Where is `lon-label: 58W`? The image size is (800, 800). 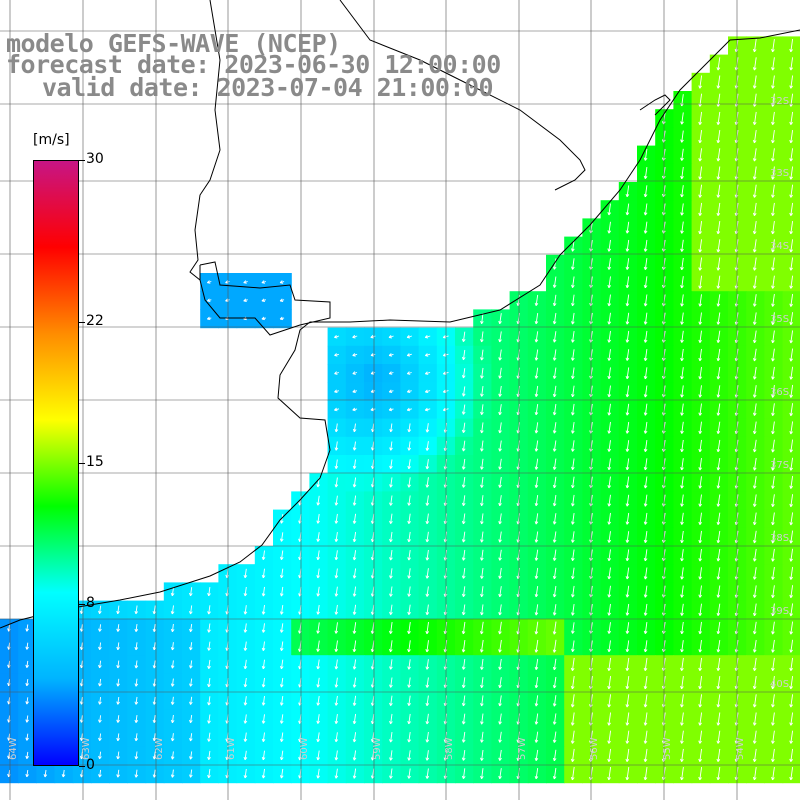
lon-label: 58W is located at coordinates (449, 748).